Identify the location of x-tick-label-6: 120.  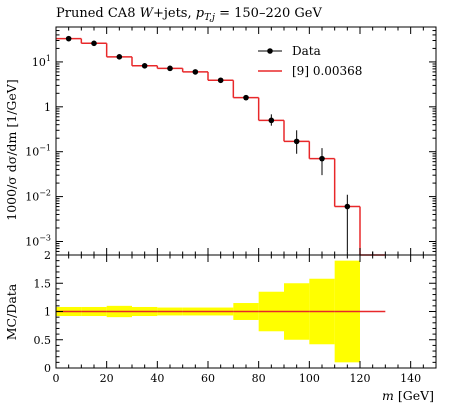
(360, 378).